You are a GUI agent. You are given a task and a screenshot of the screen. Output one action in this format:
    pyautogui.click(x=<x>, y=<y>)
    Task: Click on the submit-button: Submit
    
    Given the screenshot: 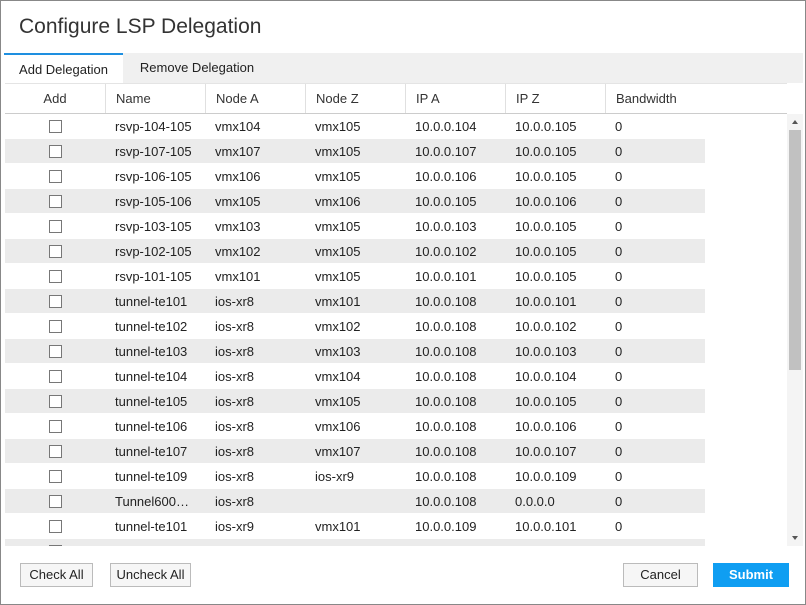 What is the action you would take?
    pyautogui.click(x=751, y=575)
    